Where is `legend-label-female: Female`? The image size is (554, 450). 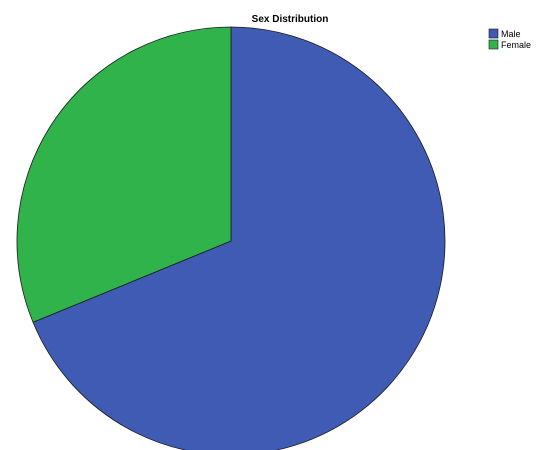
legend-label-female: Female is located at coordinates (516, 45).